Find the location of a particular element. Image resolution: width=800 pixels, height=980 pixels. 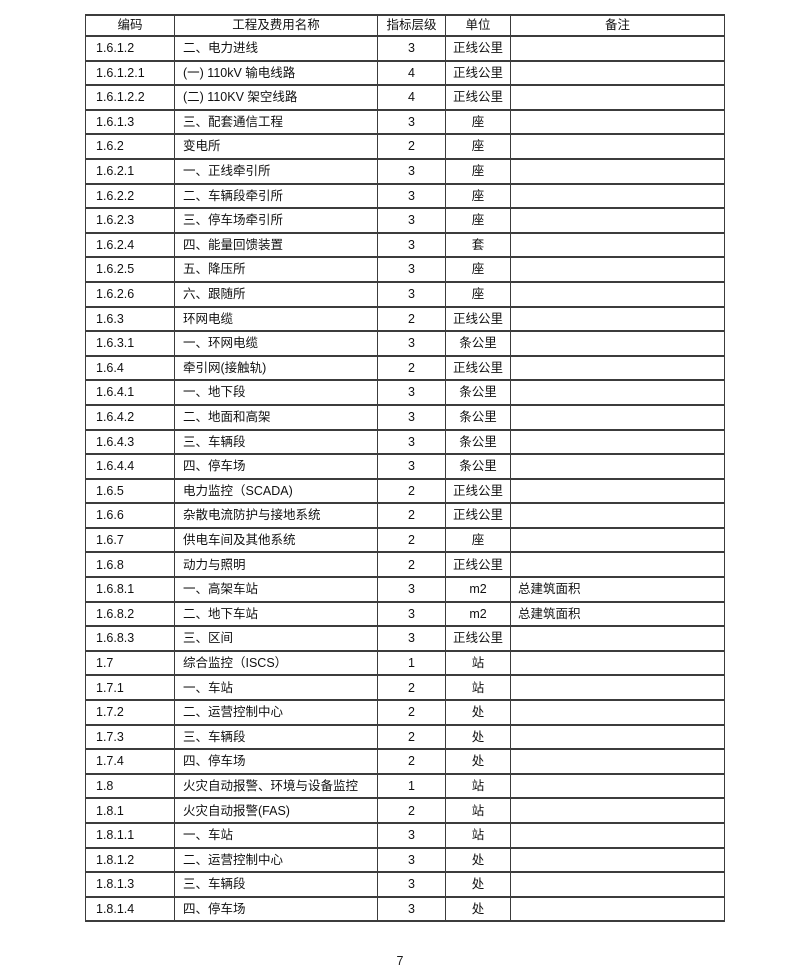

cell-unit: 条公里 is located at coordinates (478, 417).